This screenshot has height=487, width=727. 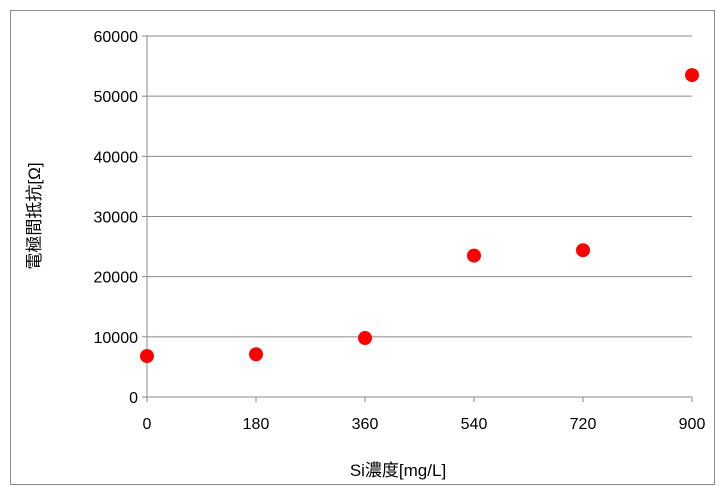 I want to click on y-tick-label: 20000, so click(x=116, y=278).